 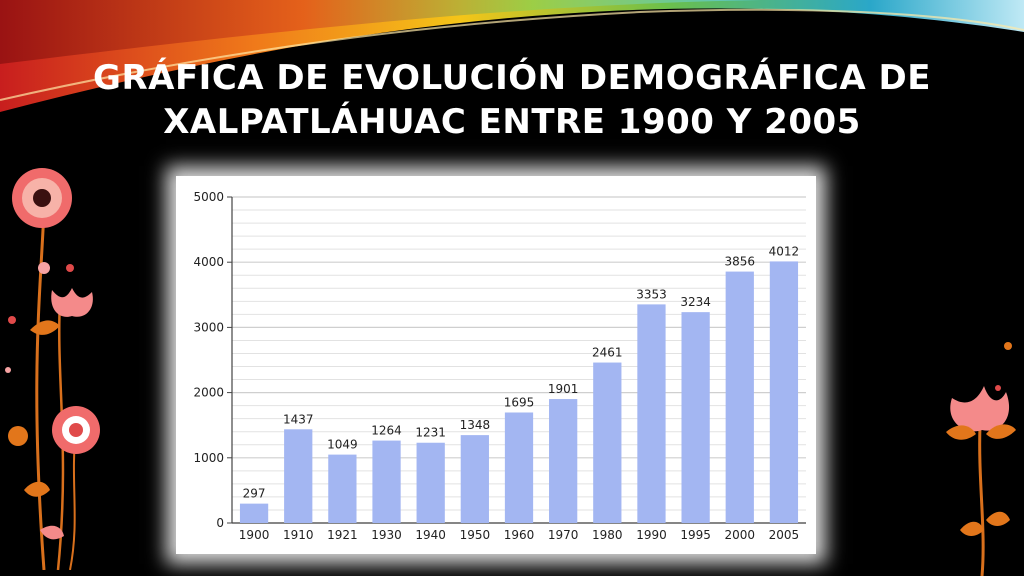 What do you see at coordinates (563, 535) in the screenshot?
I see `x-tick-label: 1970` at bounding box center [563, 535].